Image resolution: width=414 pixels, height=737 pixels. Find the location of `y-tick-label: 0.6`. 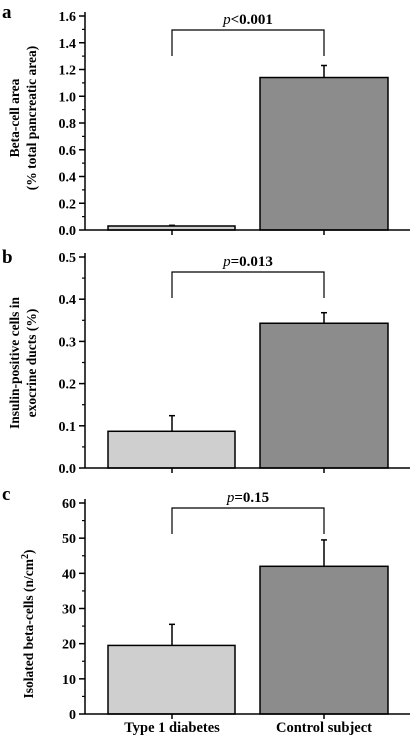

y-tick-label: 0.6 is located at coordinates (68, 151).